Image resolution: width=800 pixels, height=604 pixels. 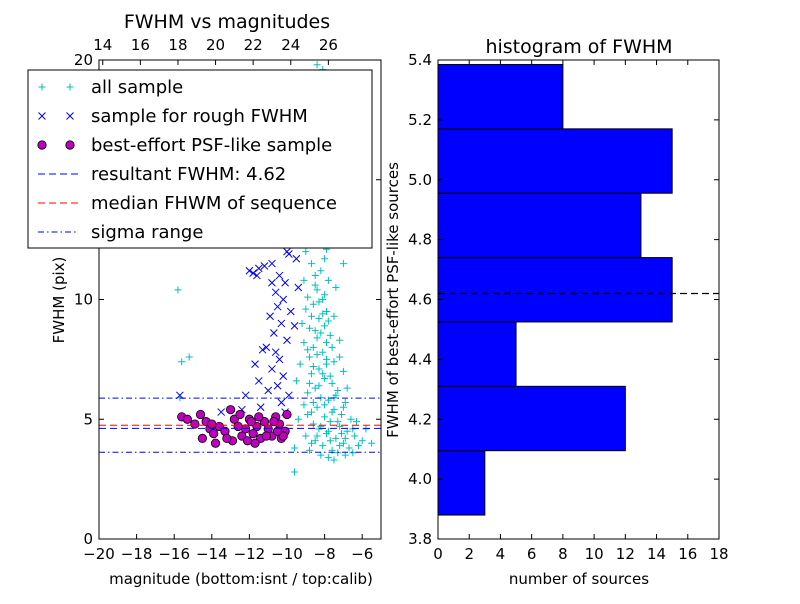 I want to click on histogram-x-tick-label: 16, so click(x=687, y=554).